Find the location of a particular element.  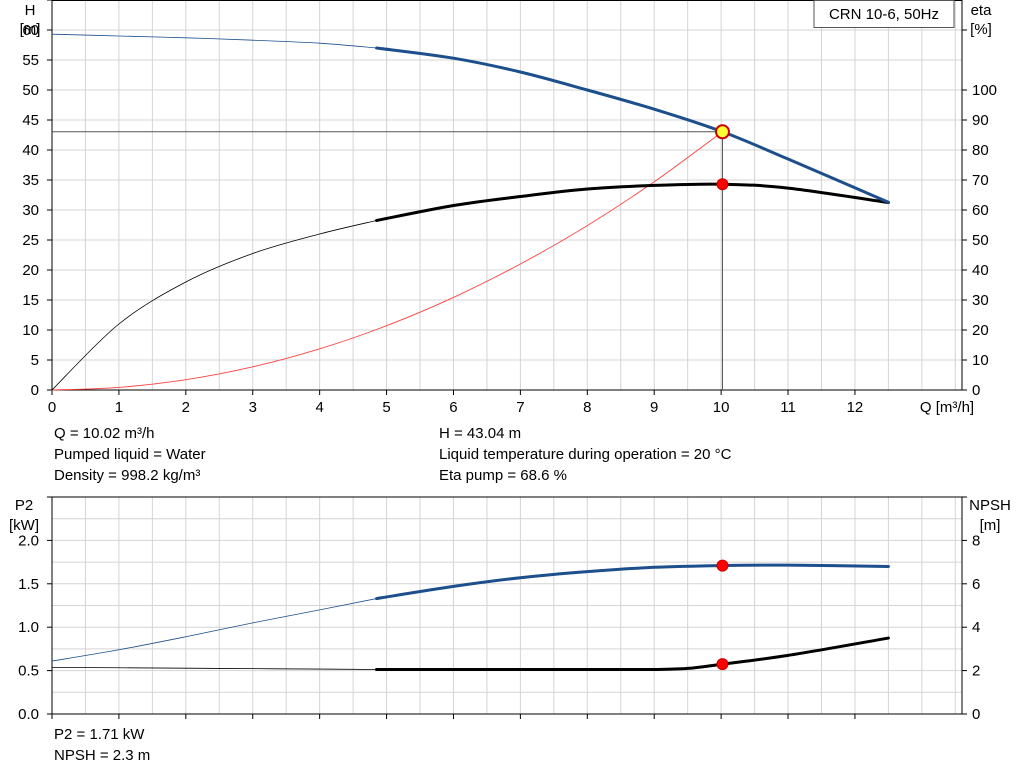

y-tick-label-left: 35 is located at coordinates (30, 180).